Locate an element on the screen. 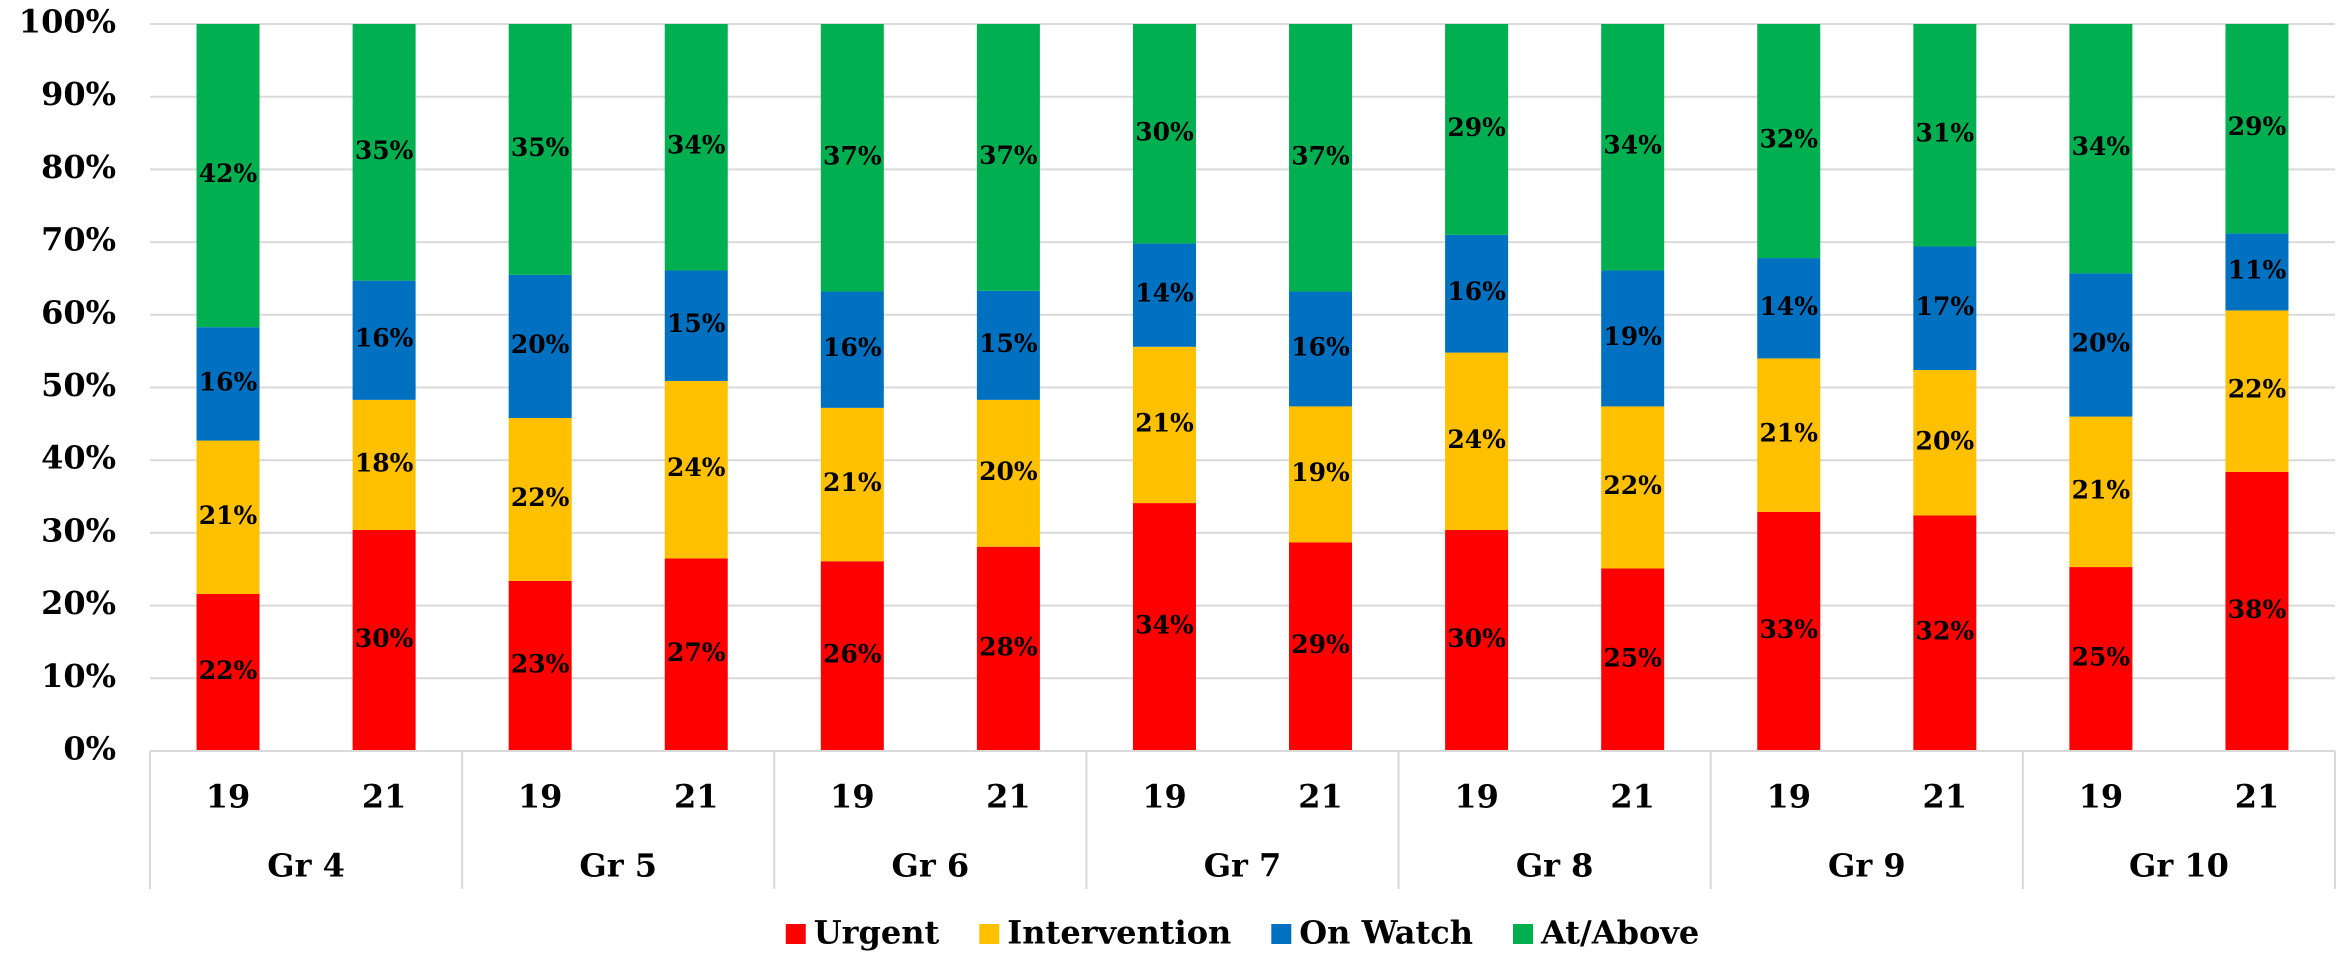  group-label: Gr 5 is located at coordinates (618, 866).